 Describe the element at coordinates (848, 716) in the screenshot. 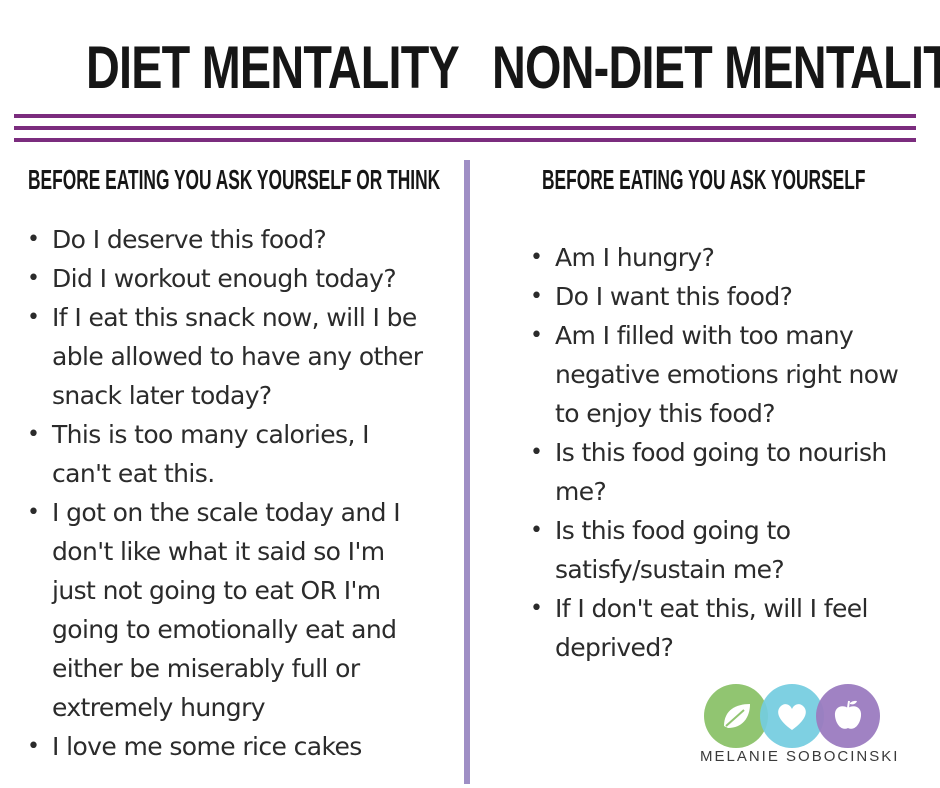

I see `apple-icon` at that location.